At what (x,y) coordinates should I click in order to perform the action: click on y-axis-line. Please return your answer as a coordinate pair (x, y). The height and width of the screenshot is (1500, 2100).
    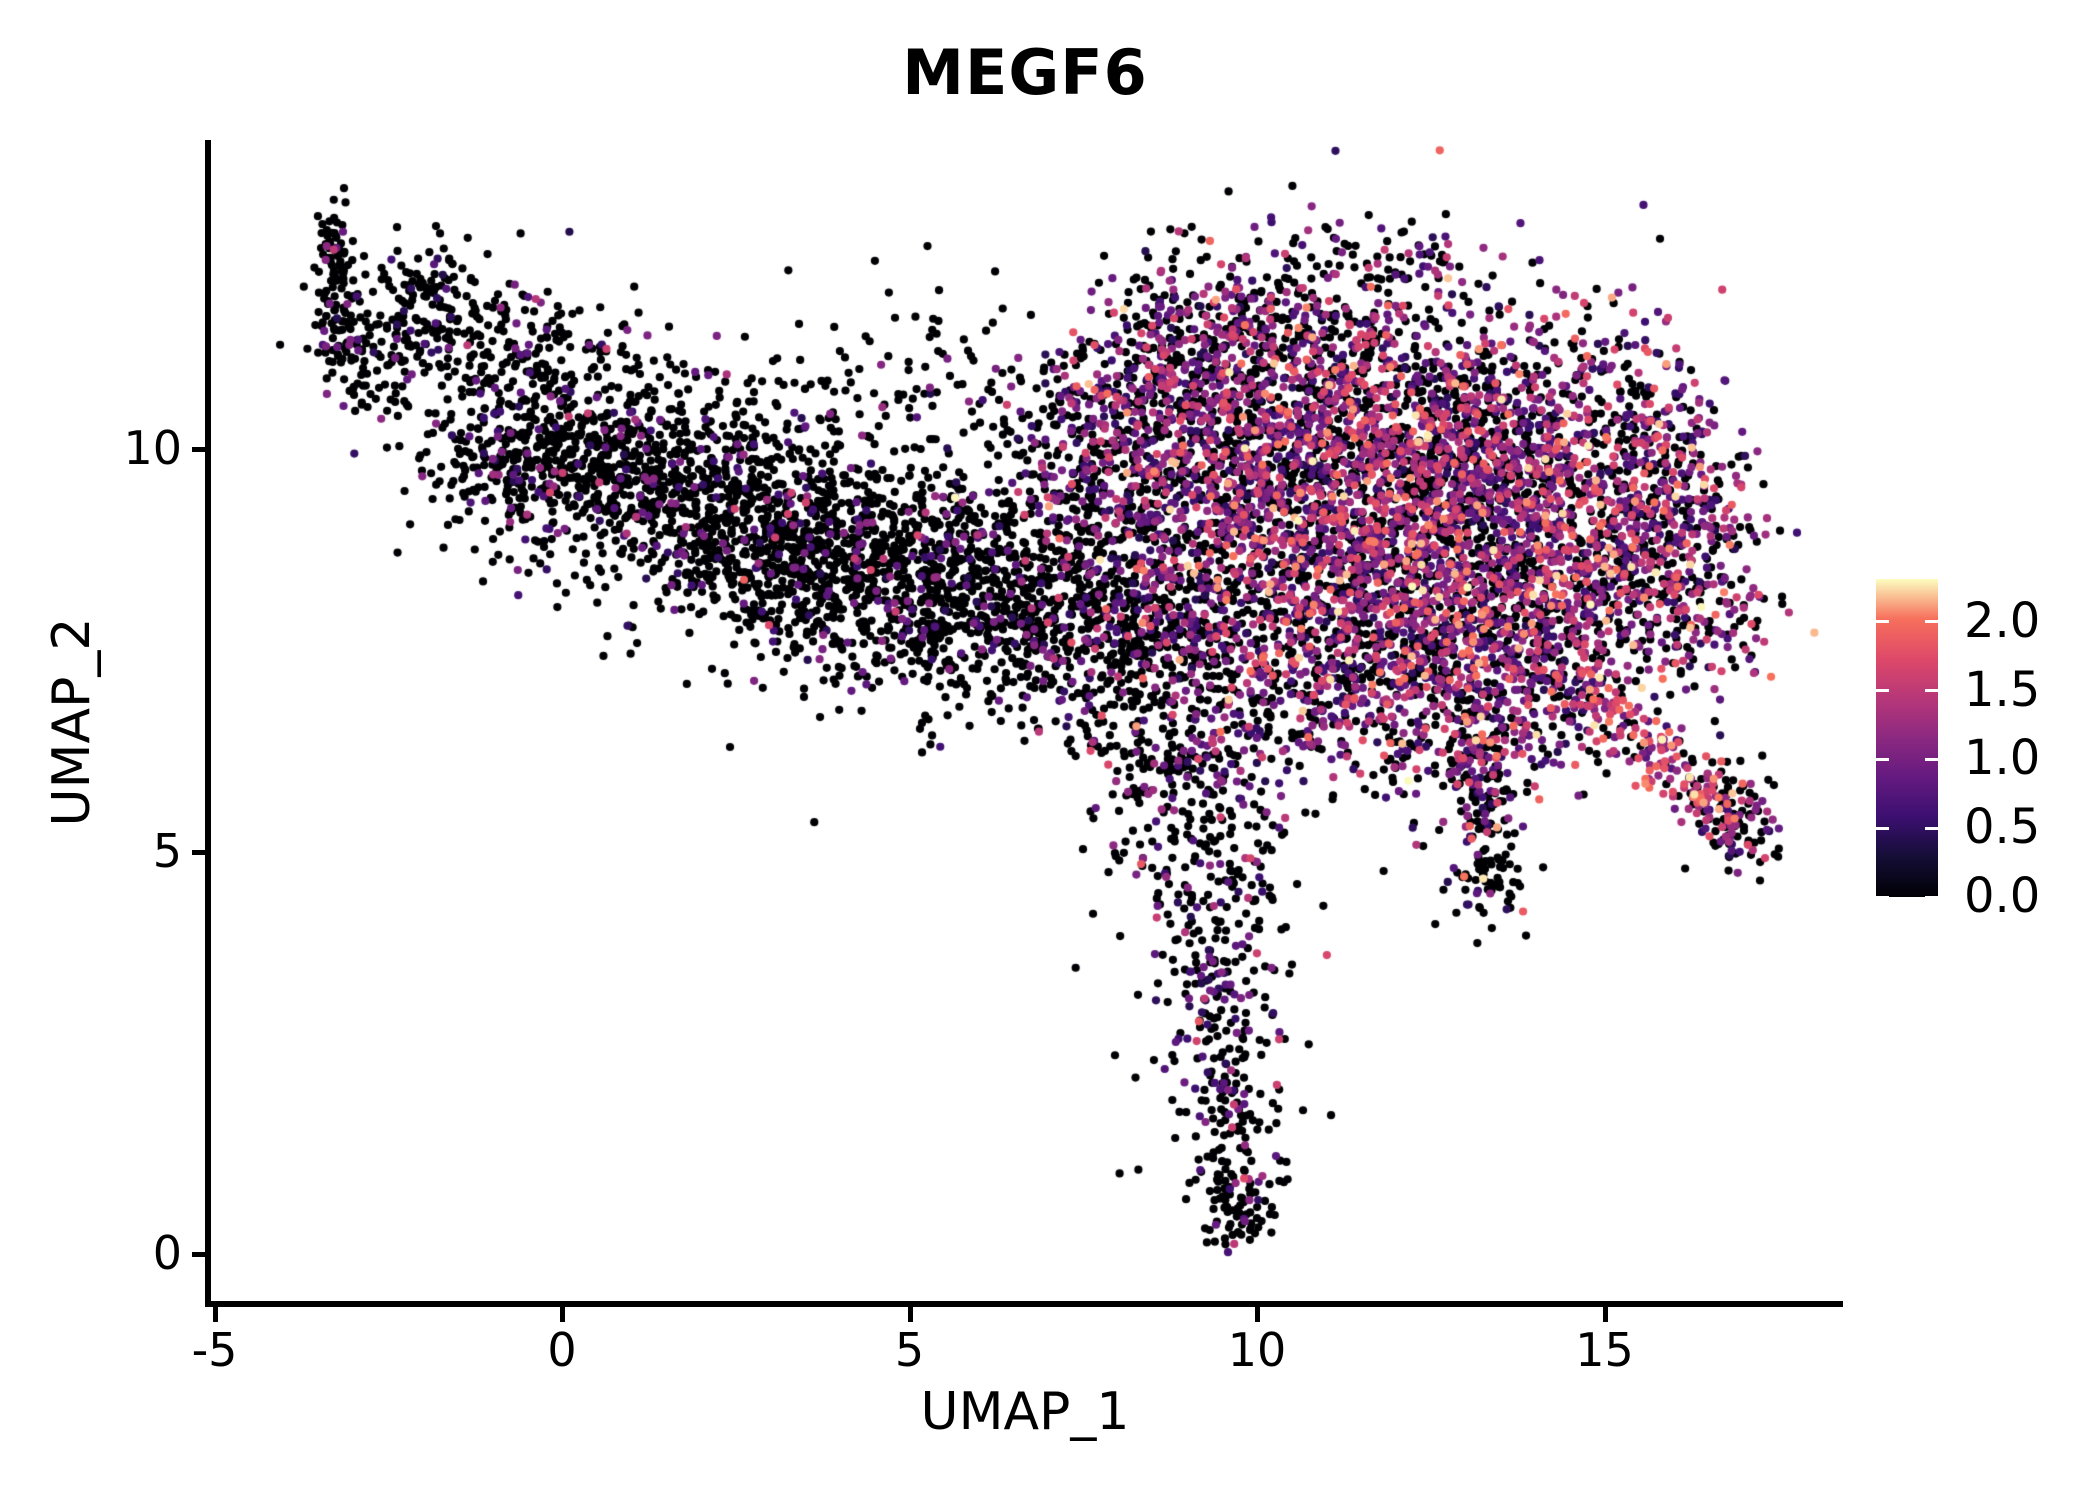
    Looking at the image, I should click on (208, 723).